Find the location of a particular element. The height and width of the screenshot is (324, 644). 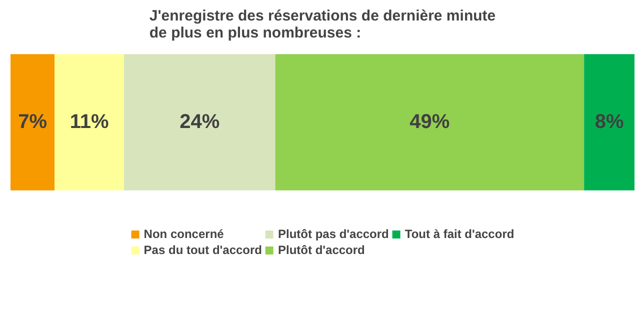

data-label: 8% is located at coordinates (609, 122).